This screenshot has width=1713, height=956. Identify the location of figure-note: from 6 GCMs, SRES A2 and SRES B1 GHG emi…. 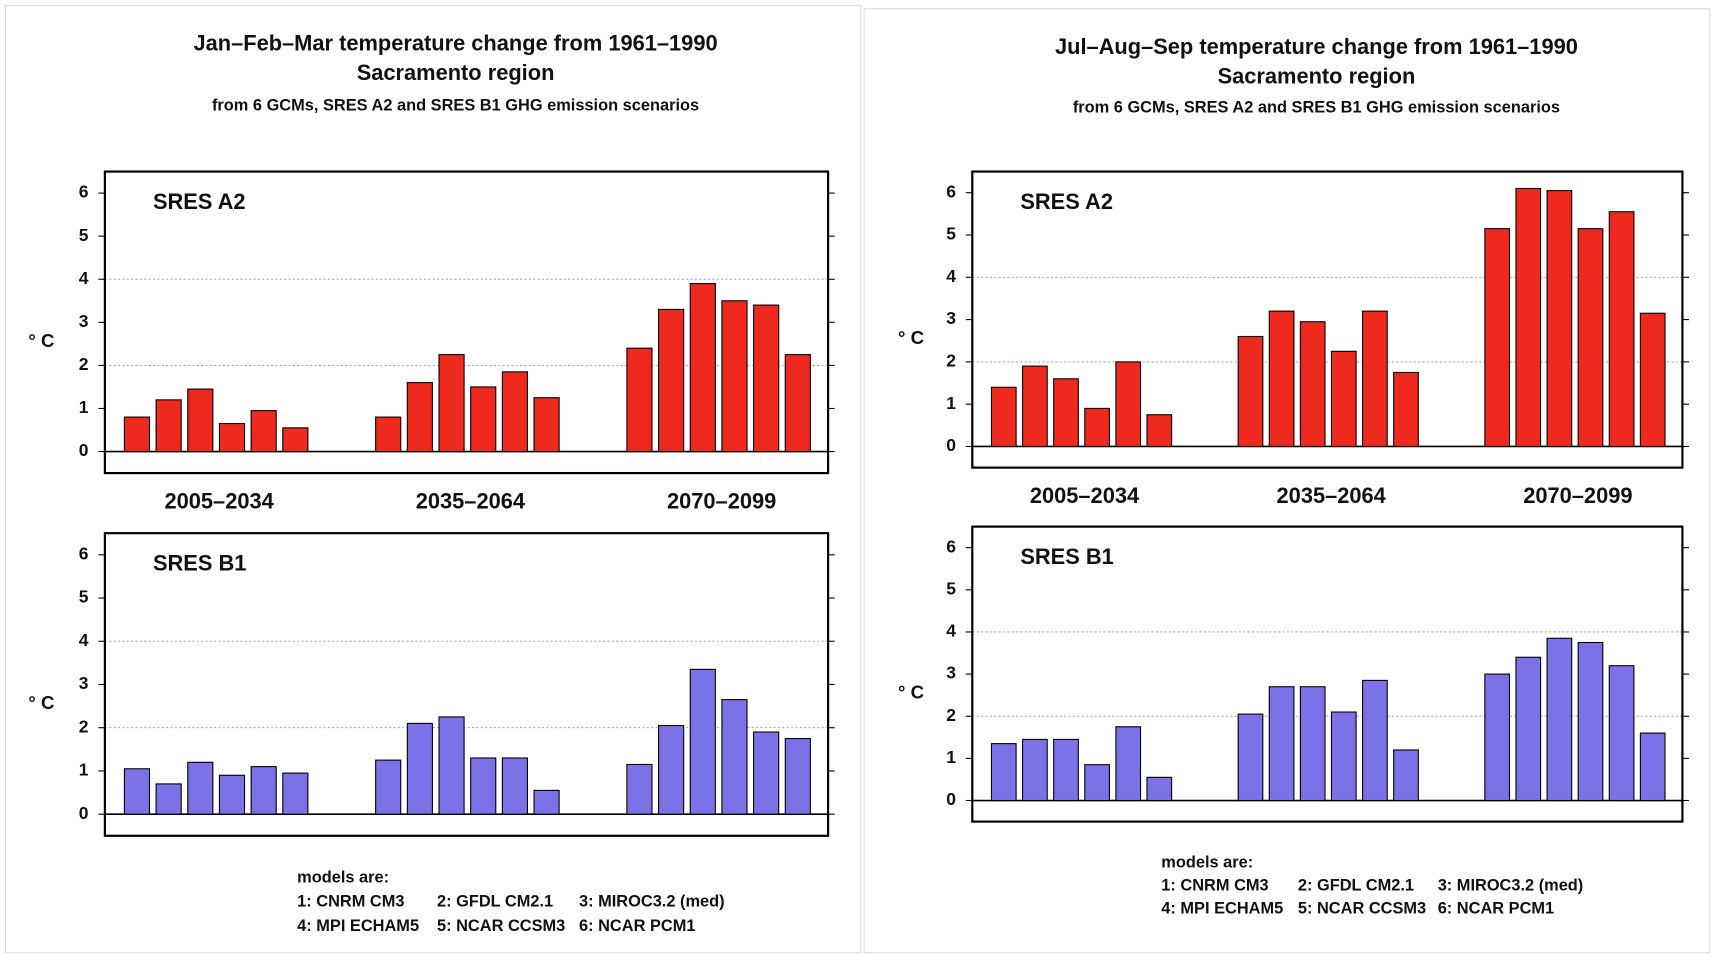
(1316, 108).